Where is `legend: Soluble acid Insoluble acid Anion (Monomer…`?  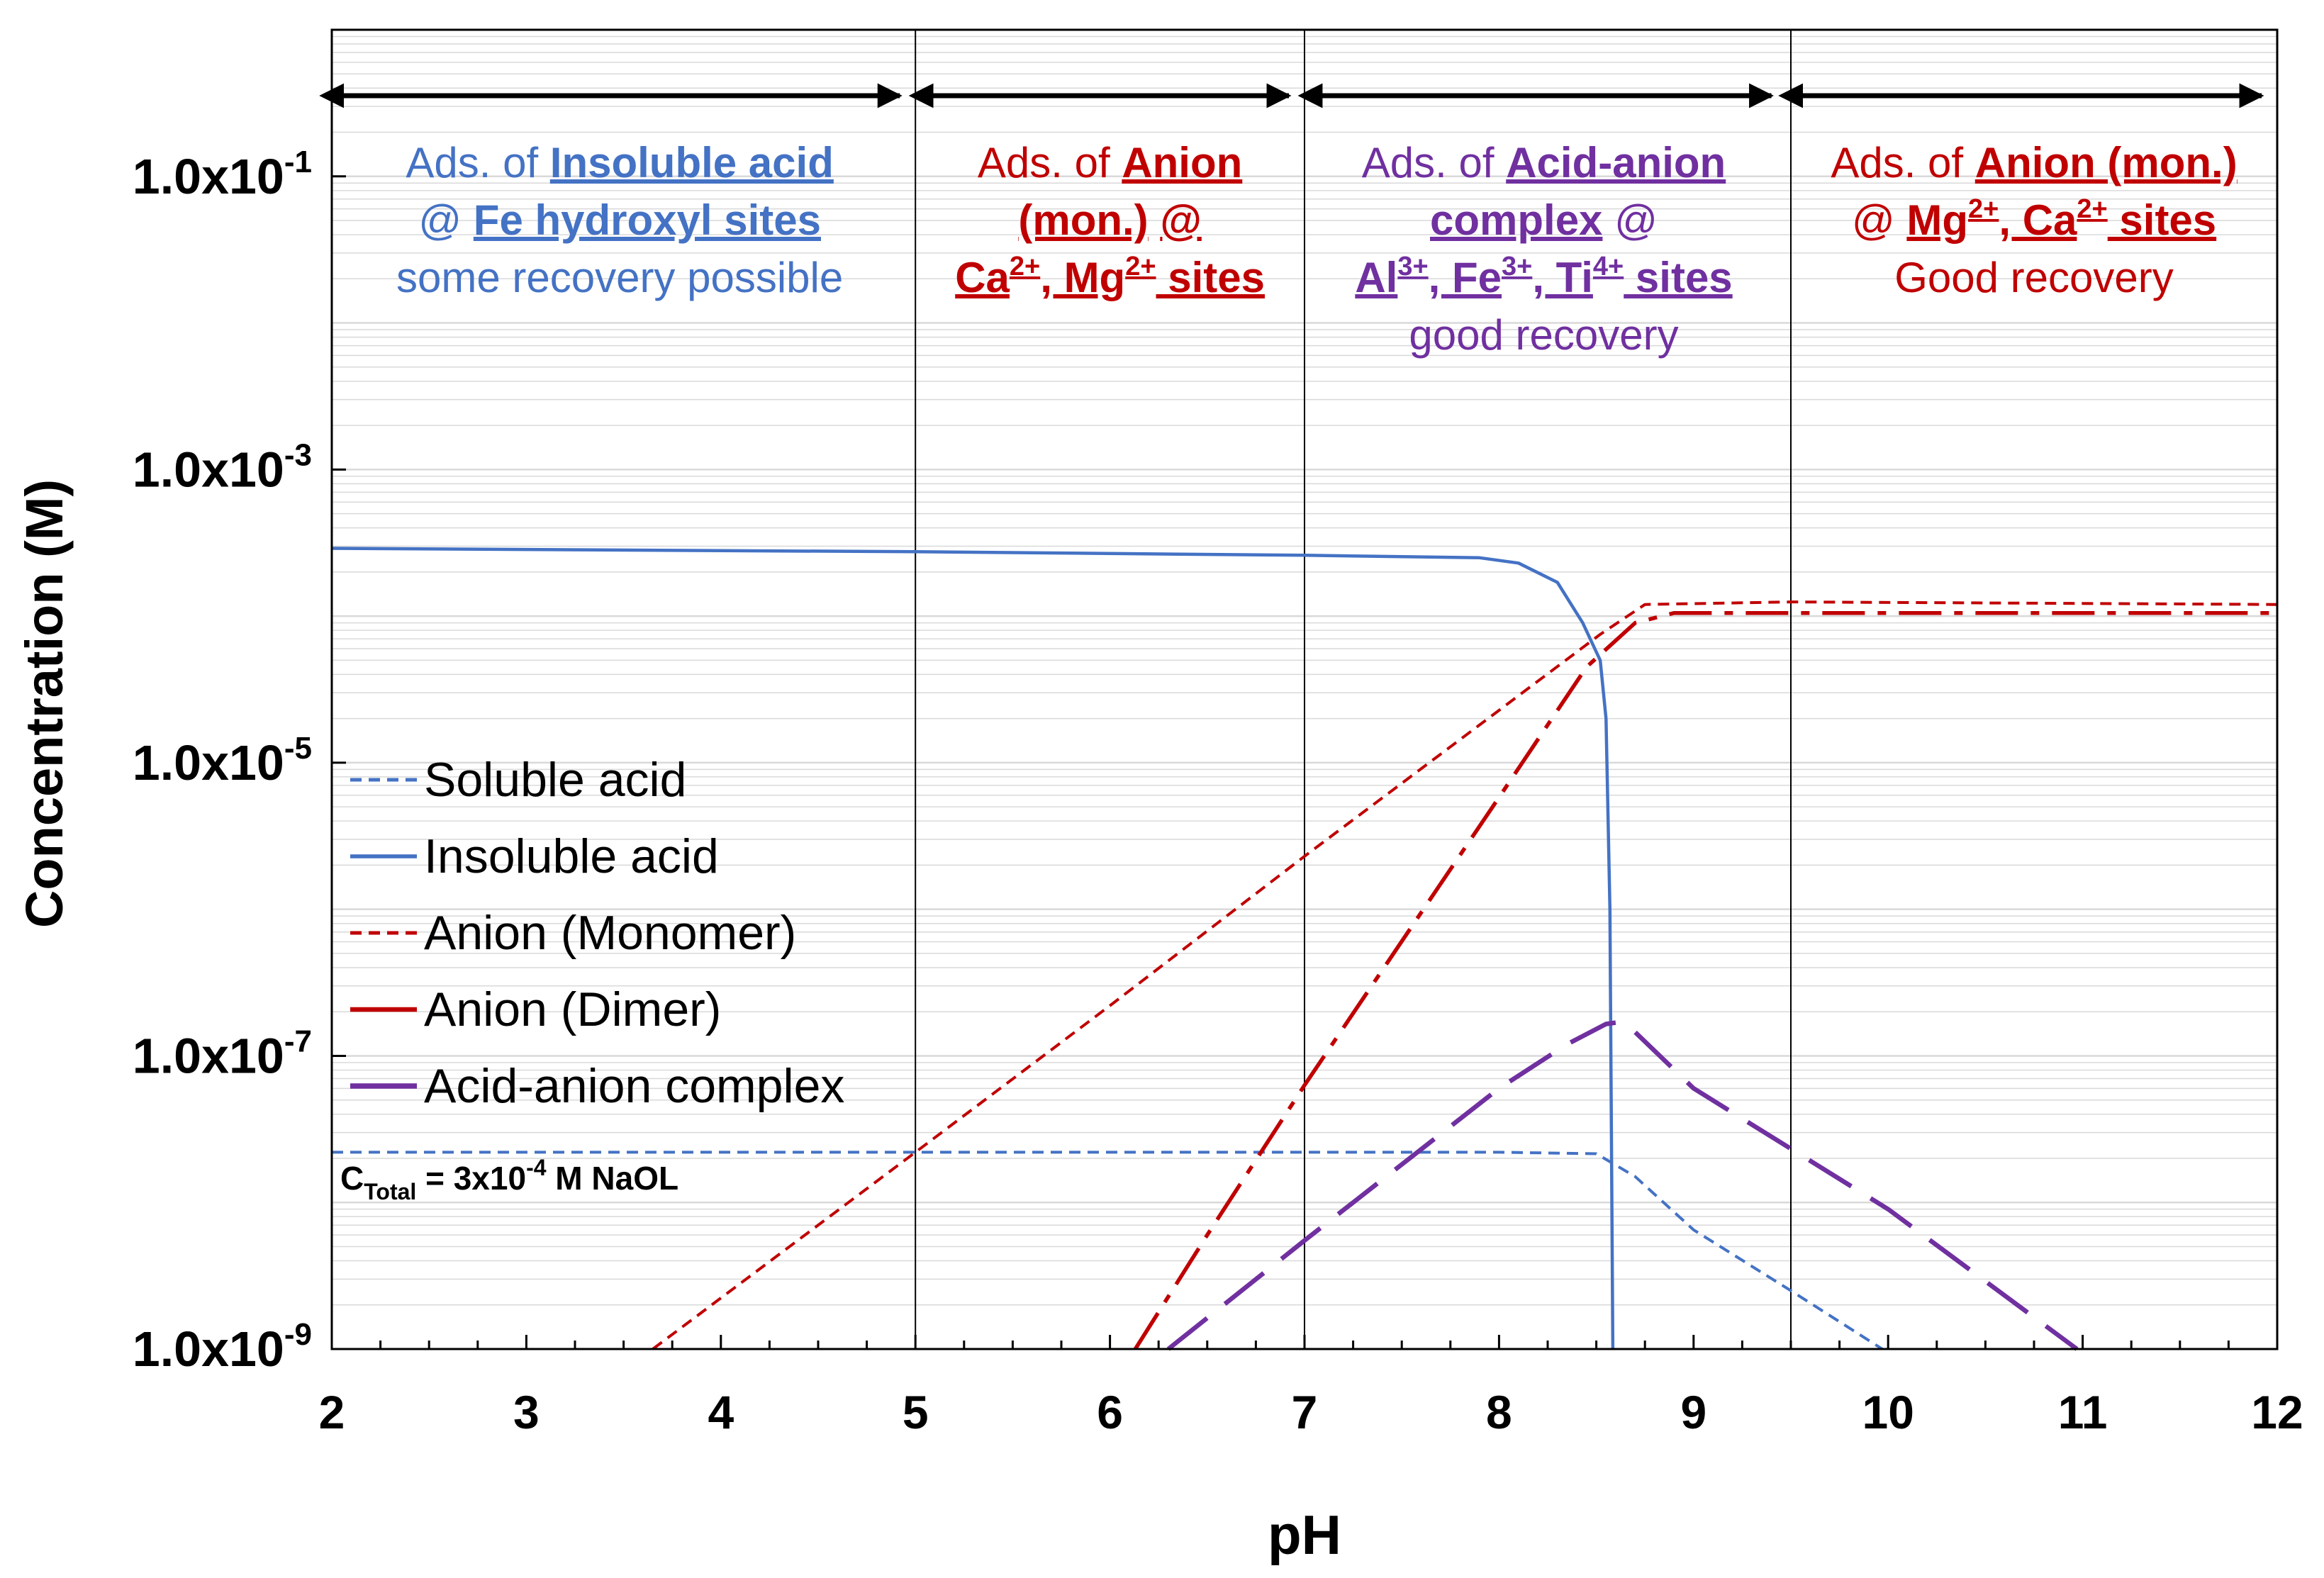
legend: Soluble acid Insoluble acid Anion (Monomer… is located at coordinates (597, 933).